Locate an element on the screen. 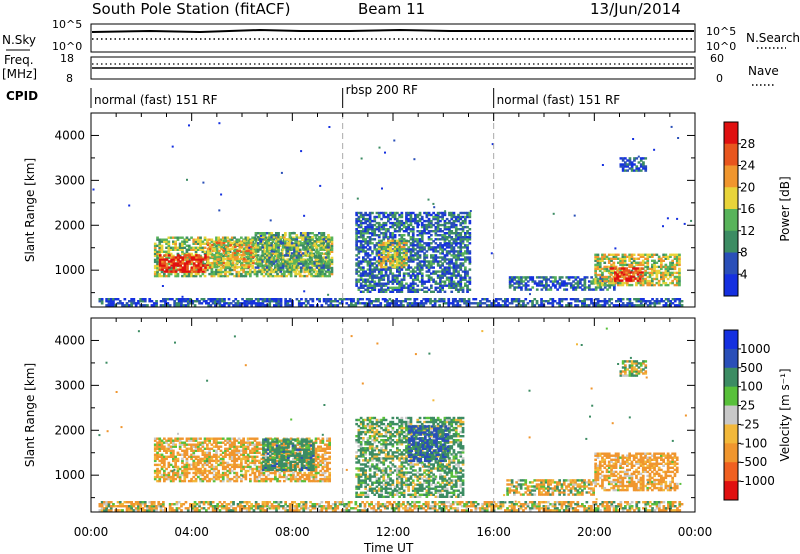 This screenshot has height=554, width=800. power-scatter-point is located at coordinates (203, 182).